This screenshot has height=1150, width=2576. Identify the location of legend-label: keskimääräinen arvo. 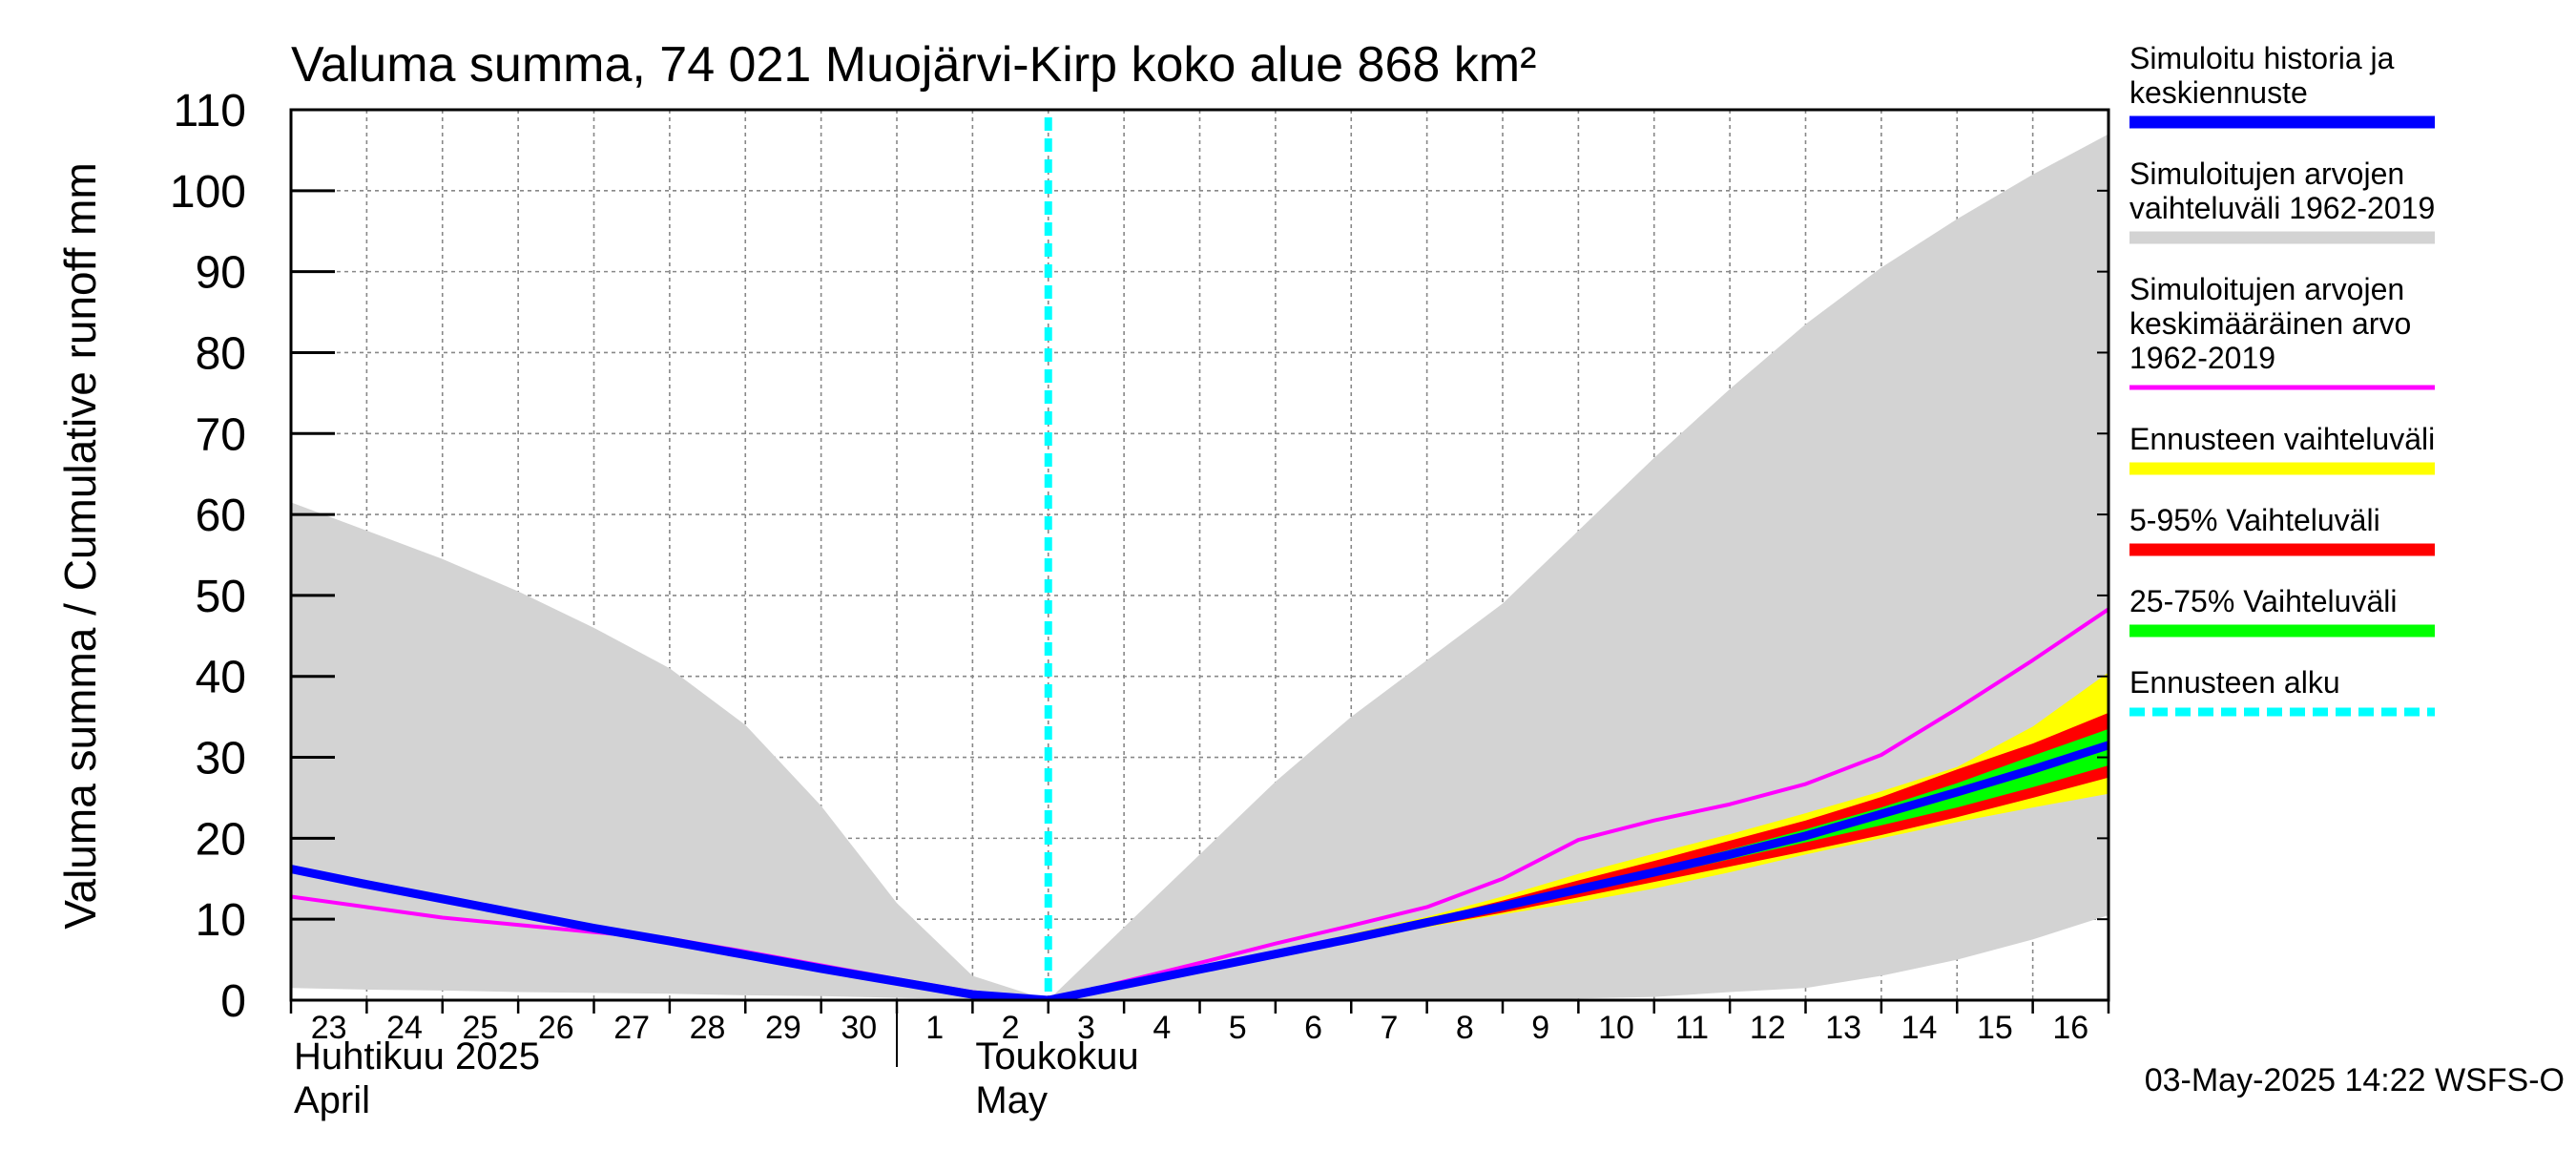
(2270, 323).